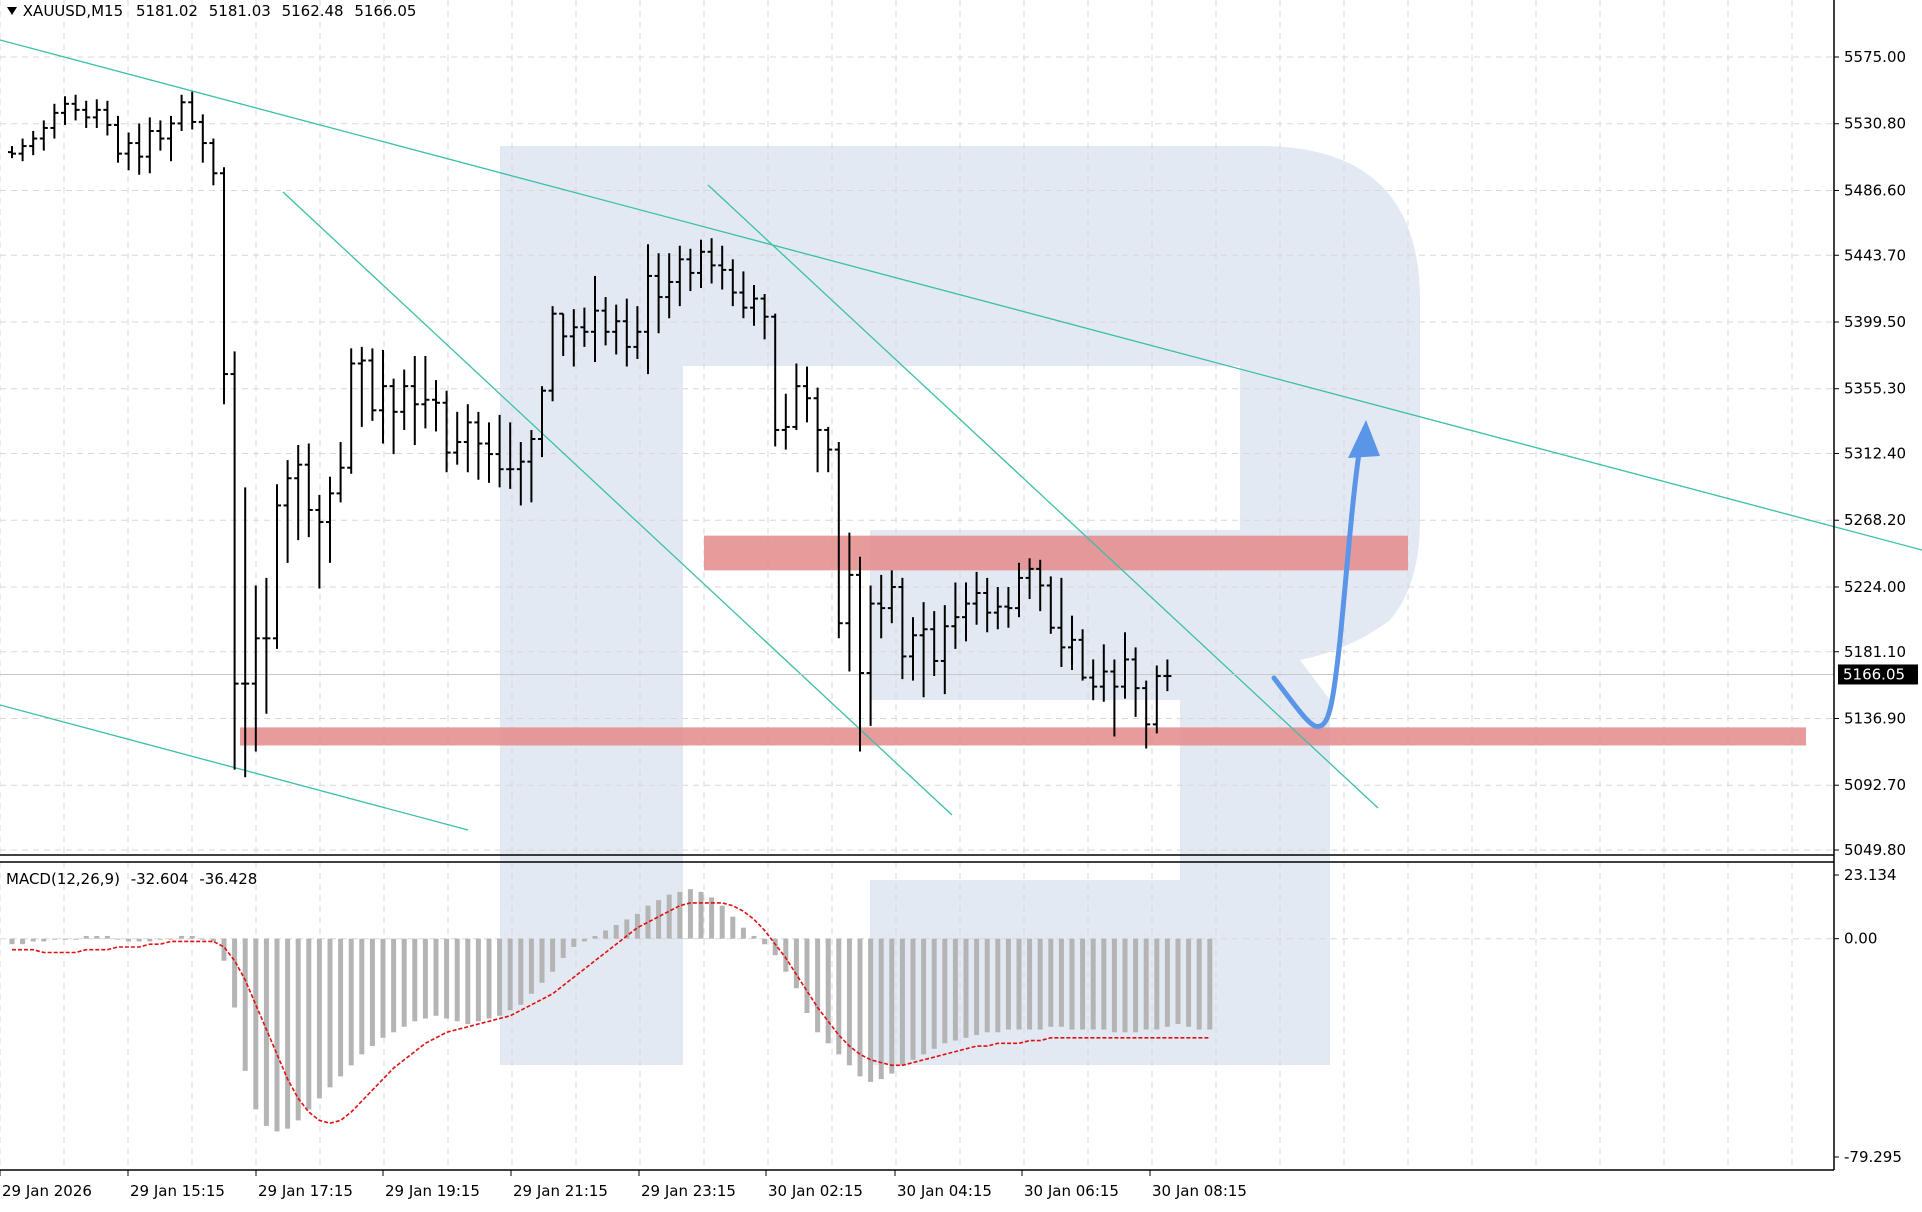 This screenshot has height=1212, width=1922. Describe the element at coordinates (1860, 939) in the screenshot. I see `macd-axis-label: 0.00` at that location.